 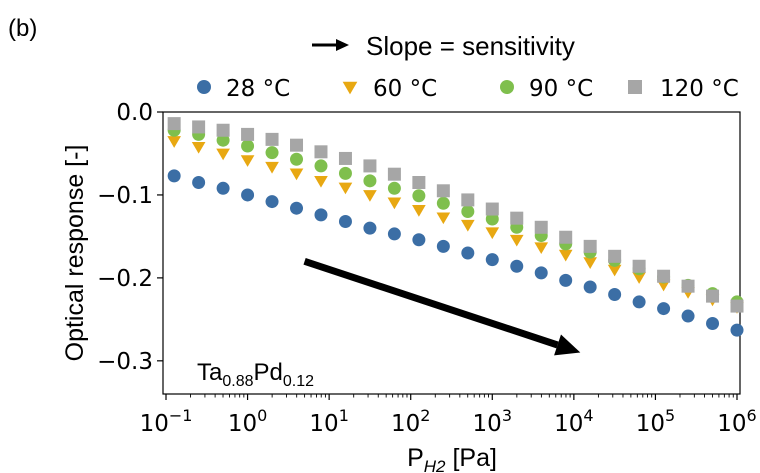 I want to click on legend: 28 °C 60 °C 90 °C 120 °C, so click(x=468, y=89).